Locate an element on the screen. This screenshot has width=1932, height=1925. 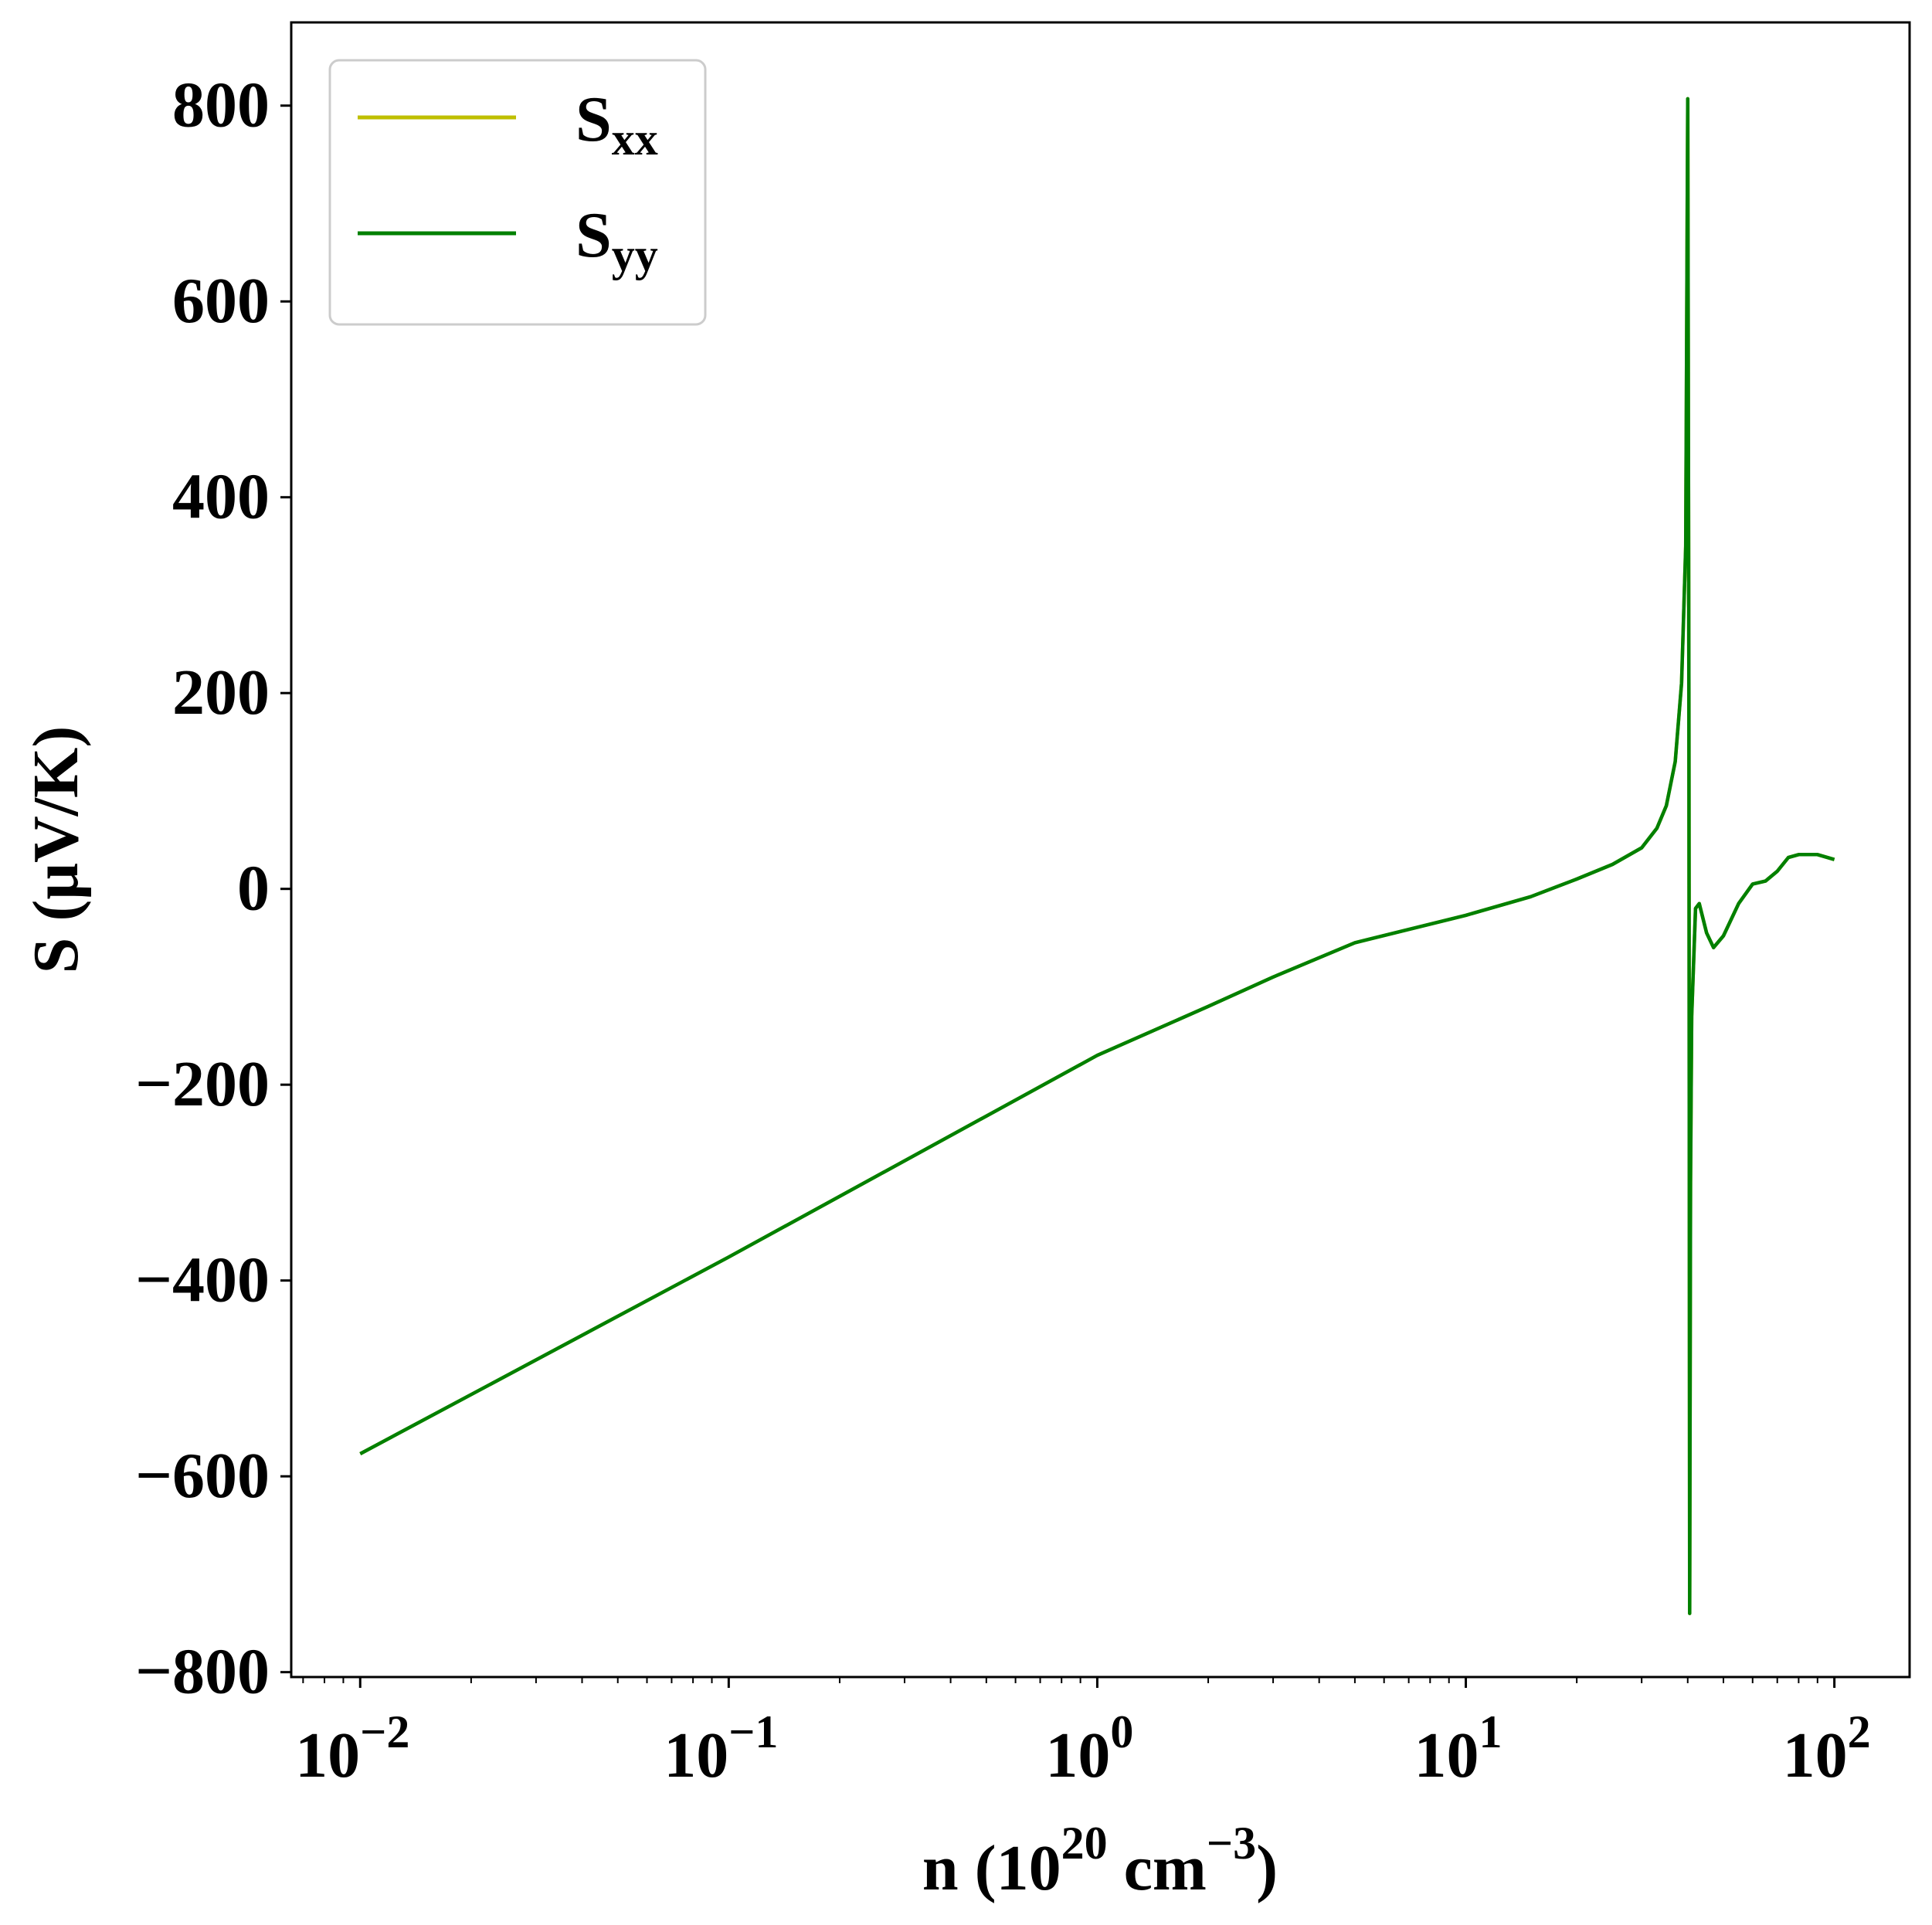
y-axis: 800 600 400 200 0 −200 −400 −600 −800 is located at coordinates (213, 889).